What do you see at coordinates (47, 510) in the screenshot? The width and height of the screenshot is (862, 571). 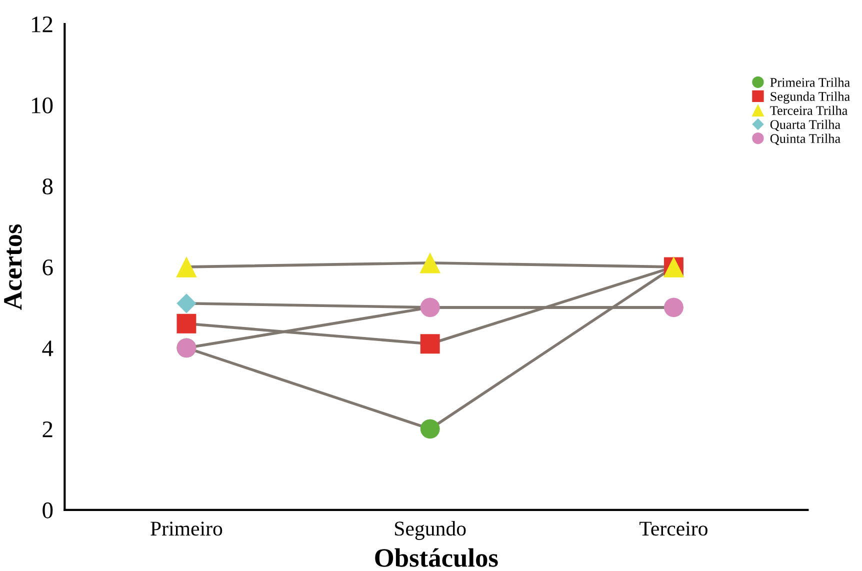 I see `y-tick-label: 0` at bounding box center [47, 510].